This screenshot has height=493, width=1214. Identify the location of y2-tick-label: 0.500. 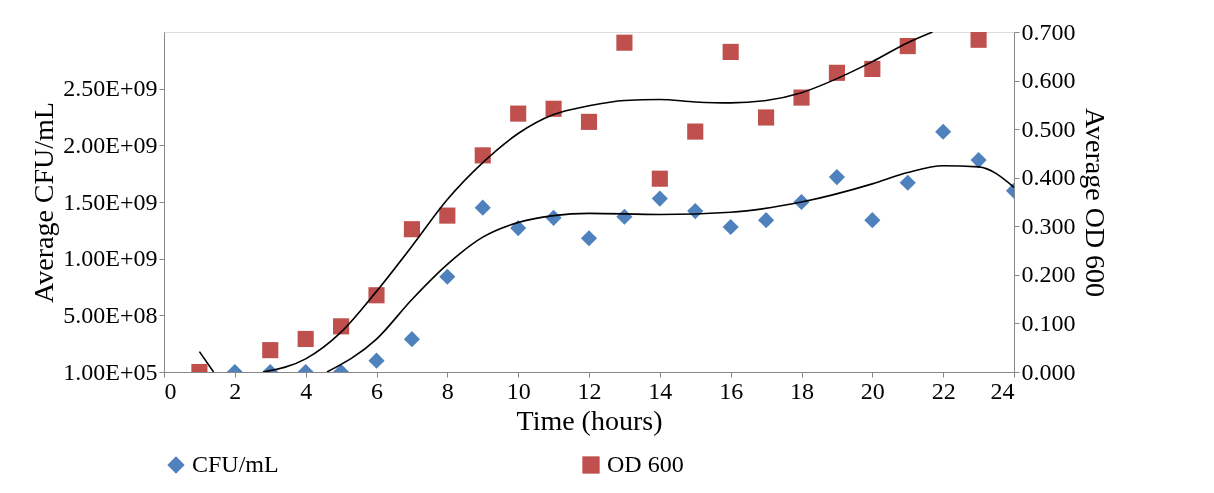
(1048, 128).